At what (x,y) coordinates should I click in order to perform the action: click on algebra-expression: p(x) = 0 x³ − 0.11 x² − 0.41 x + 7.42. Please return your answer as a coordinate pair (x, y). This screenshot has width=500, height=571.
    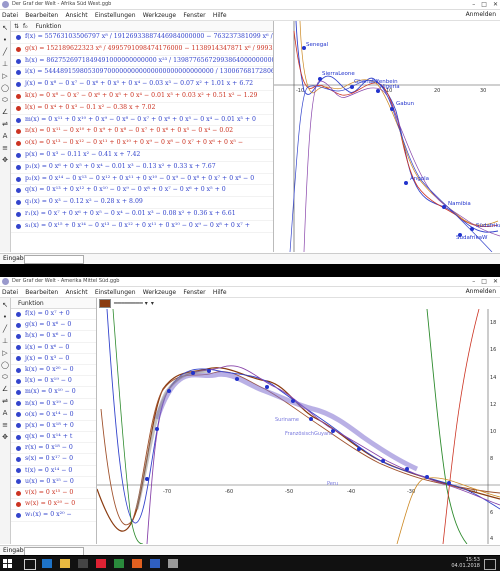
    Looking at the image, I should click on (83, 154).